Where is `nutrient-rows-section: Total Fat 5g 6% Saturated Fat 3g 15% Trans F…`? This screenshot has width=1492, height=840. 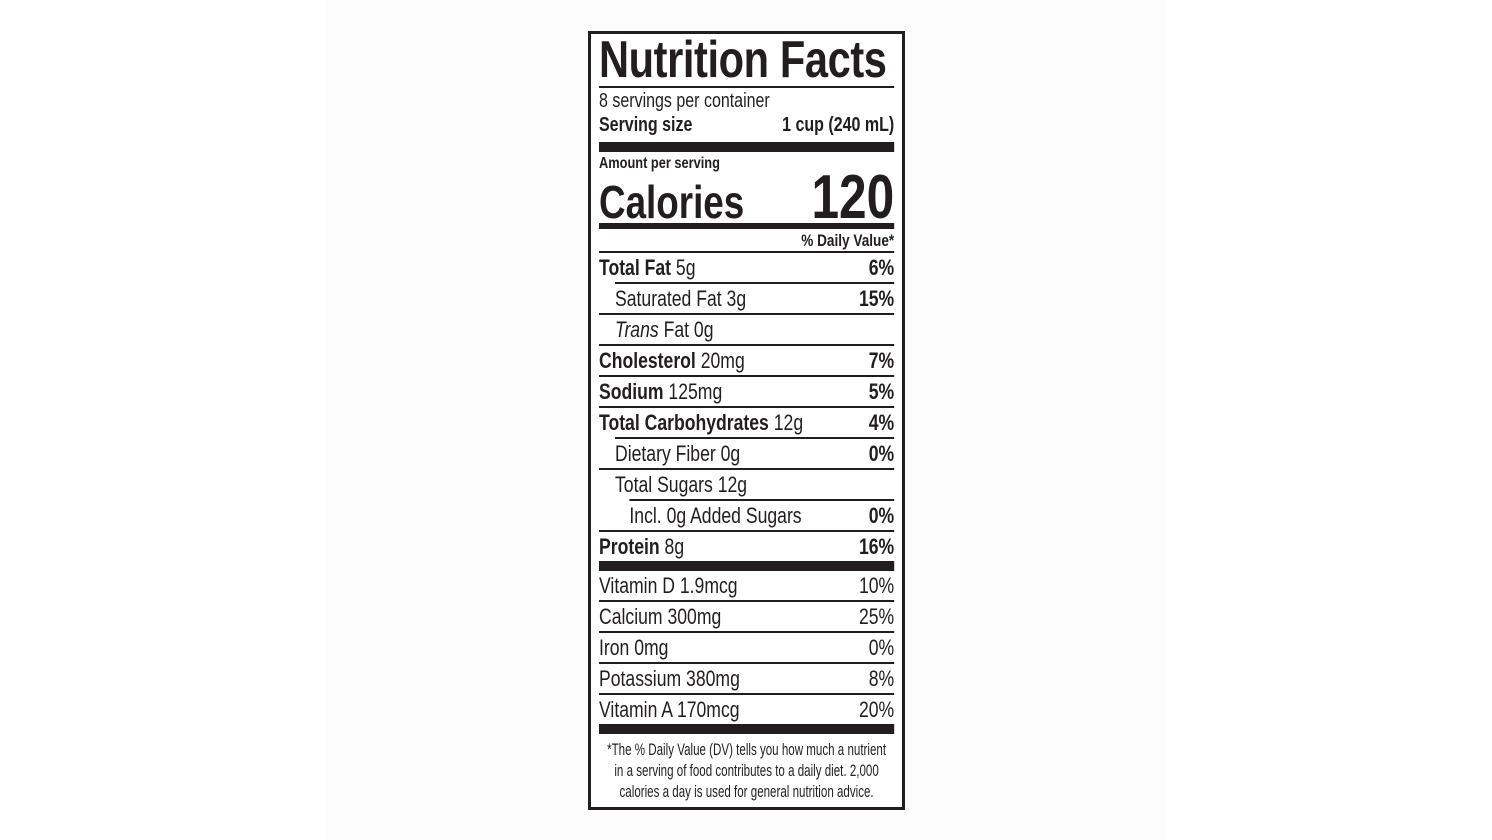 nutrient-rows-section: Total Fat 5g 6% Saturated Fat 3g 15% Trans F… is located at coordinates (747, 407).